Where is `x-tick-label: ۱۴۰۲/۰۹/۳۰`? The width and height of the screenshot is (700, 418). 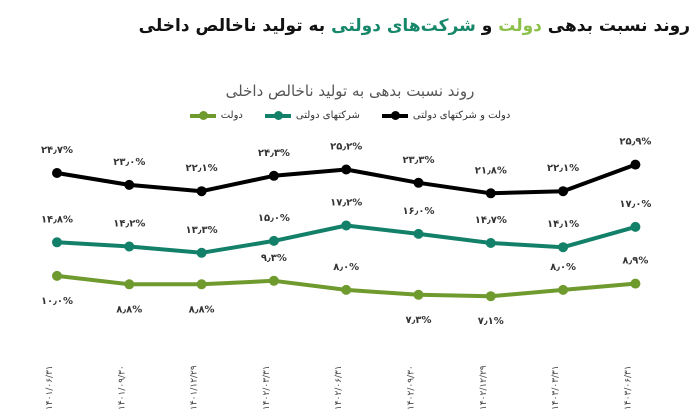 x-tick-label: ۱۴۰۲/۰۹/۳۰ is located at coordinates (412, 387).